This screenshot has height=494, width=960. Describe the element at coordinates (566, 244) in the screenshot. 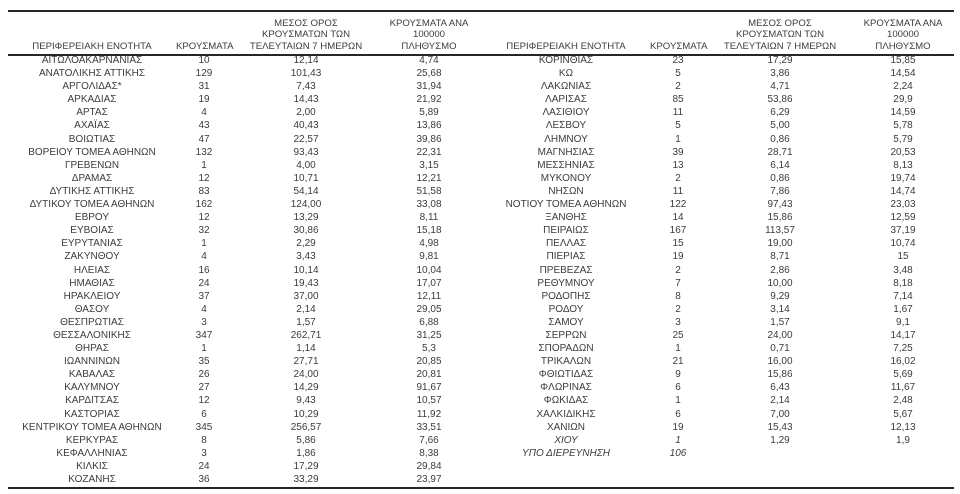

I see `cell-region: ΠΕΛΛΑΣ` at that location.